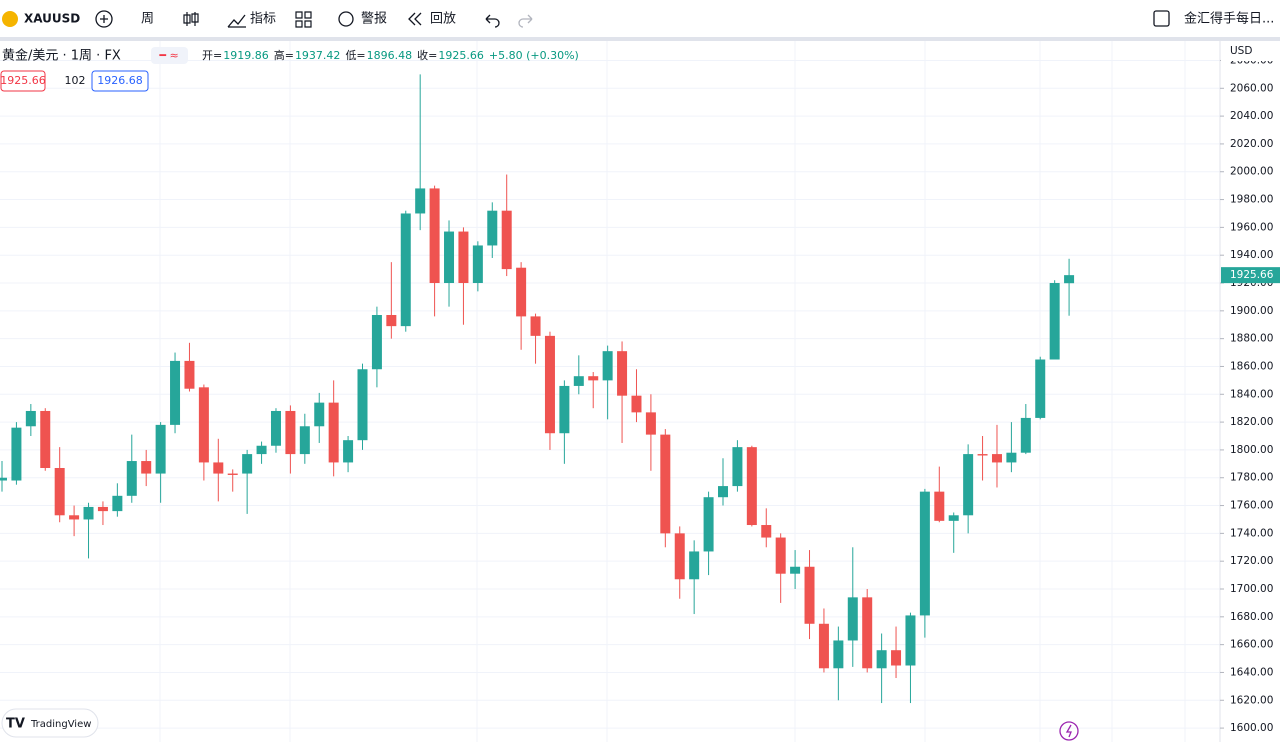 This screenshot has width=1280, height=746. I want to click on symbol-icon, so click(10, 19).